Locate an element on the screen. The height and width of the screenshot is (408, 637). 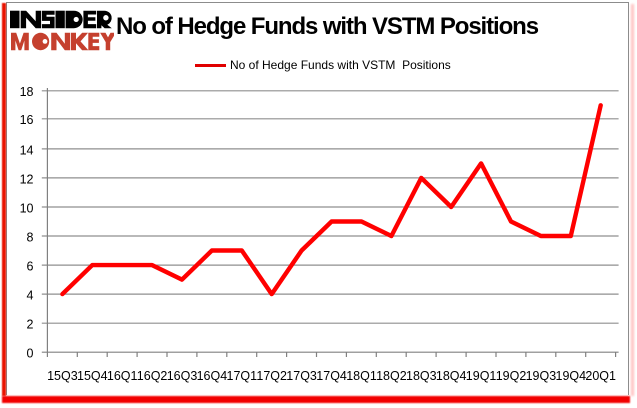
svg-text: 8 is located at coordinates (30, 237).